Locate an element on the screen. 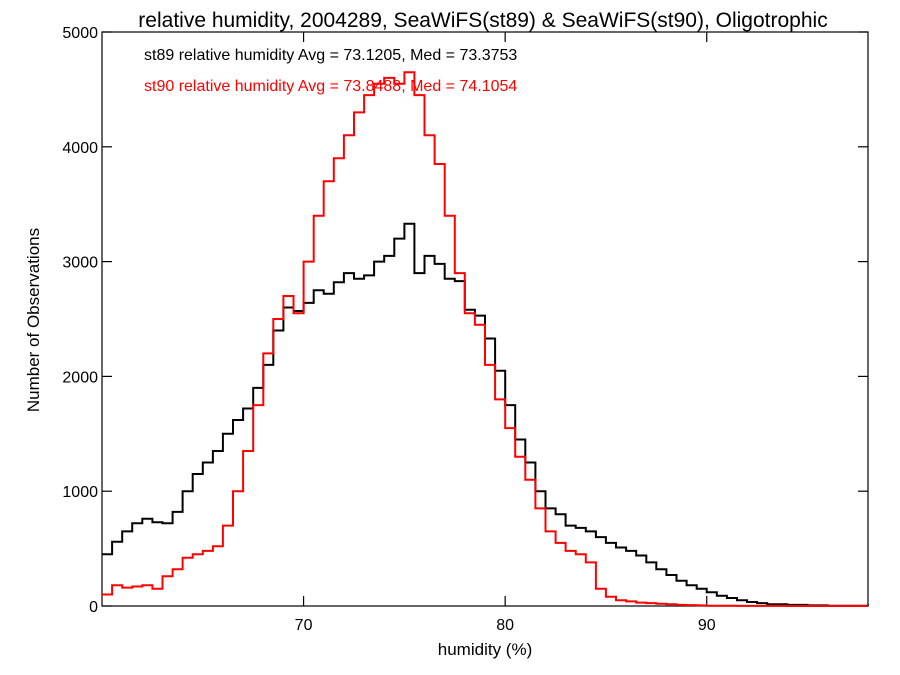 The image size is (900, 675). y-tick-label: 5000 is located at coordinates (80, 33).